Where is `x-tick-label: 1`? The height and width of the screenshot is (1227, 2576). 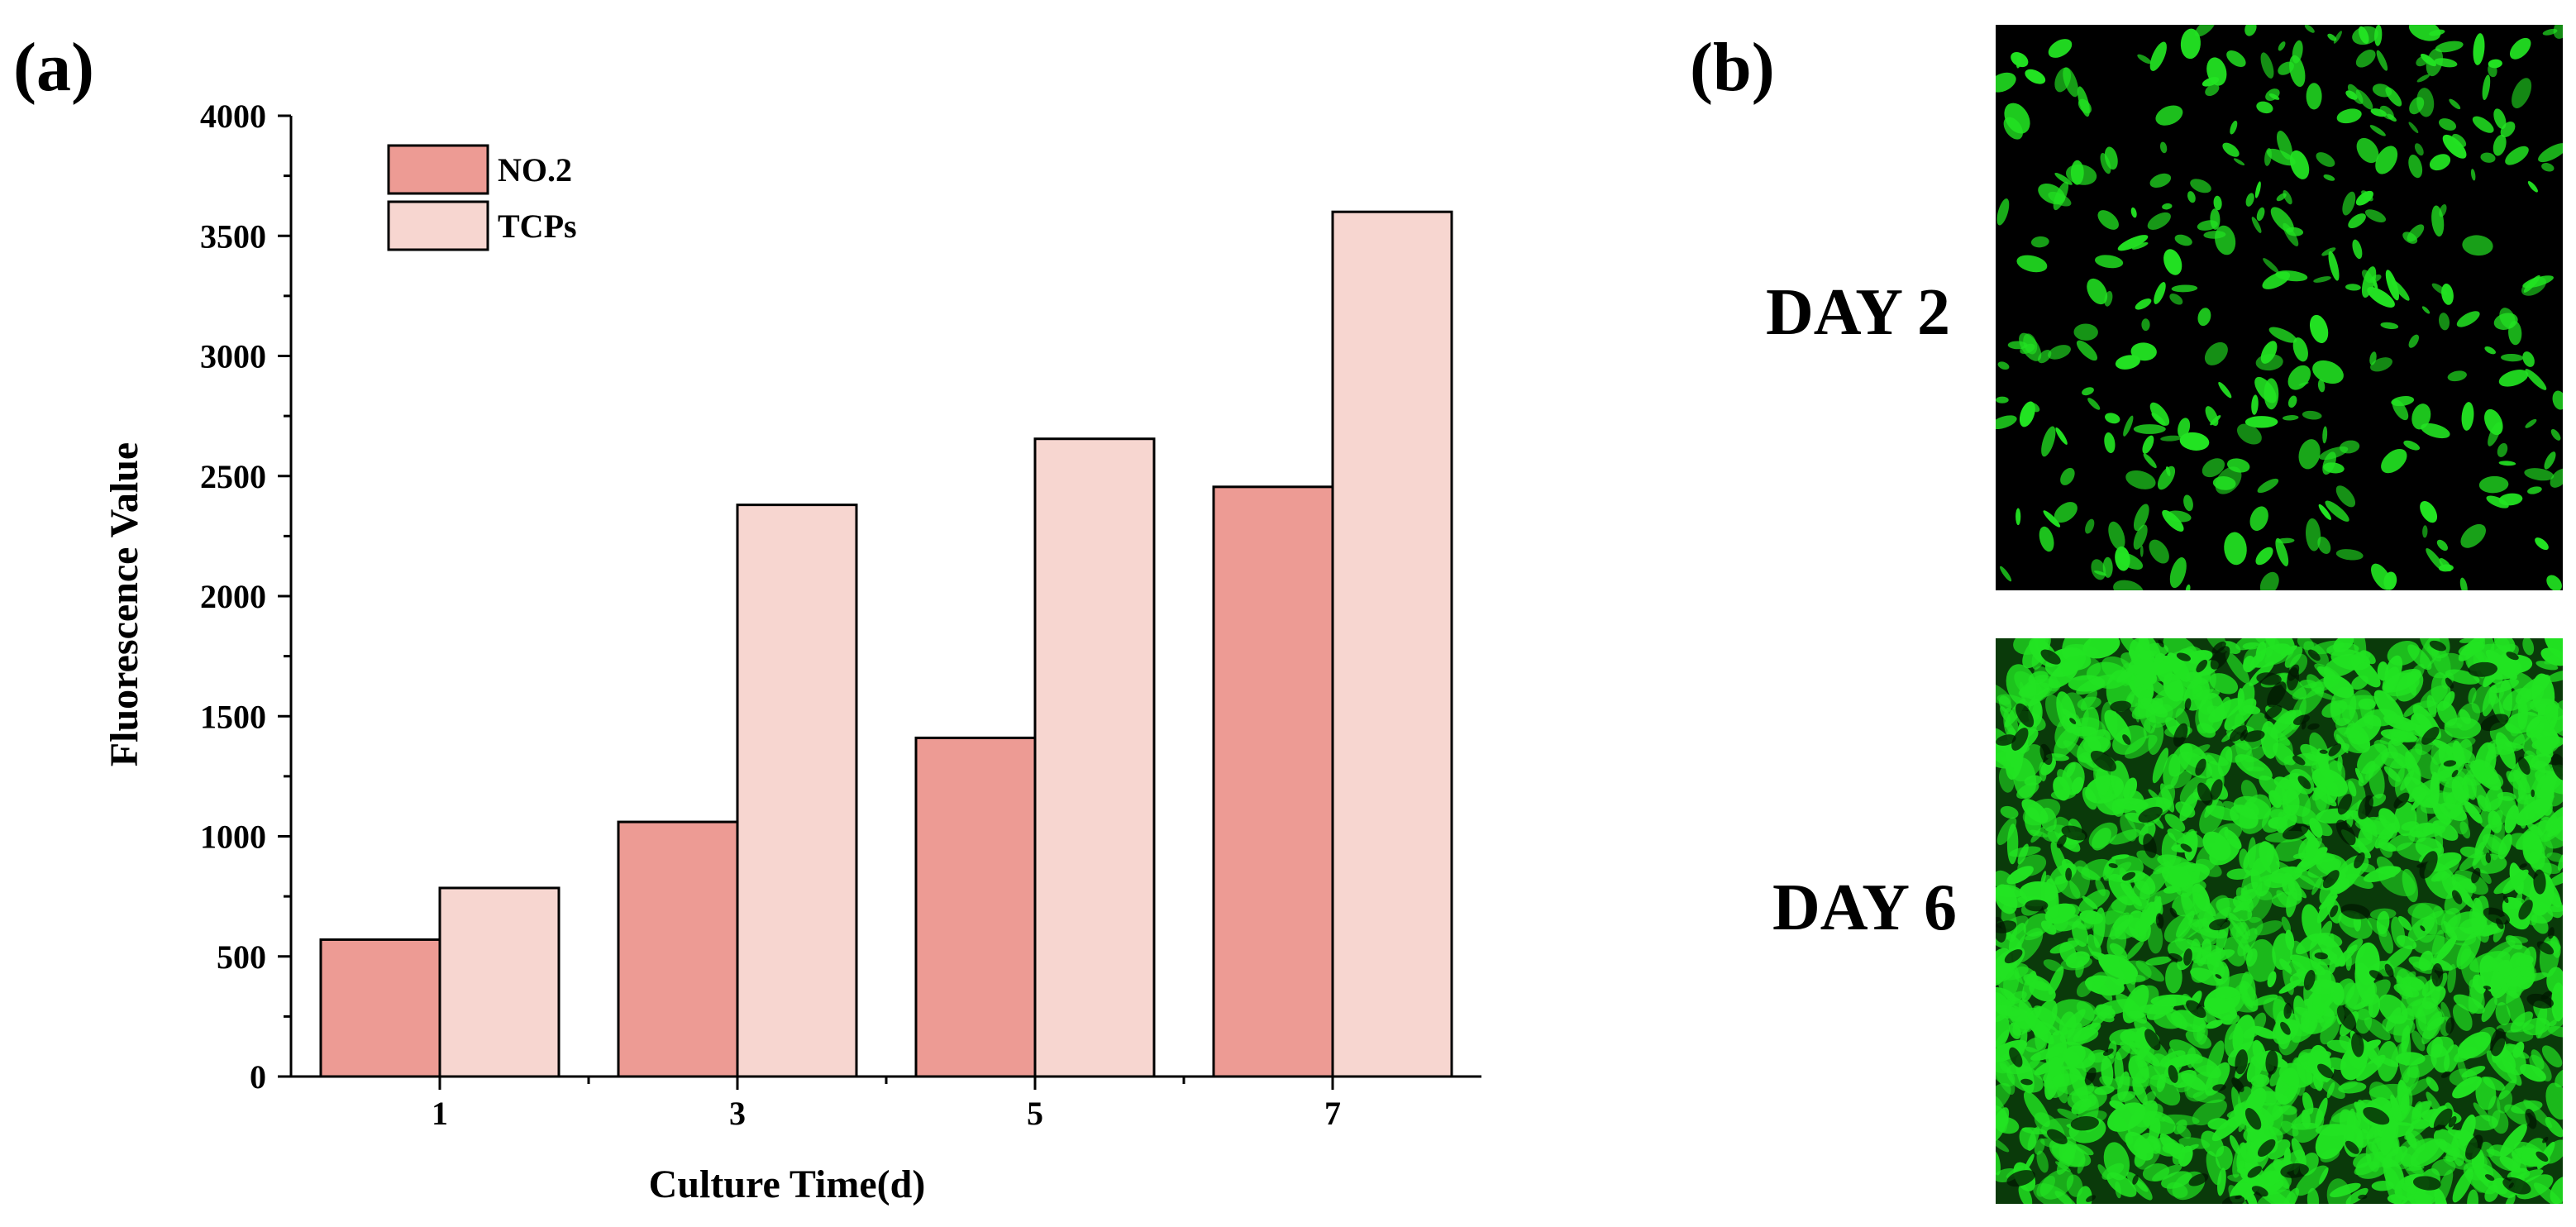 x-tick-label: 1 is located at coordinates (440, 1113).